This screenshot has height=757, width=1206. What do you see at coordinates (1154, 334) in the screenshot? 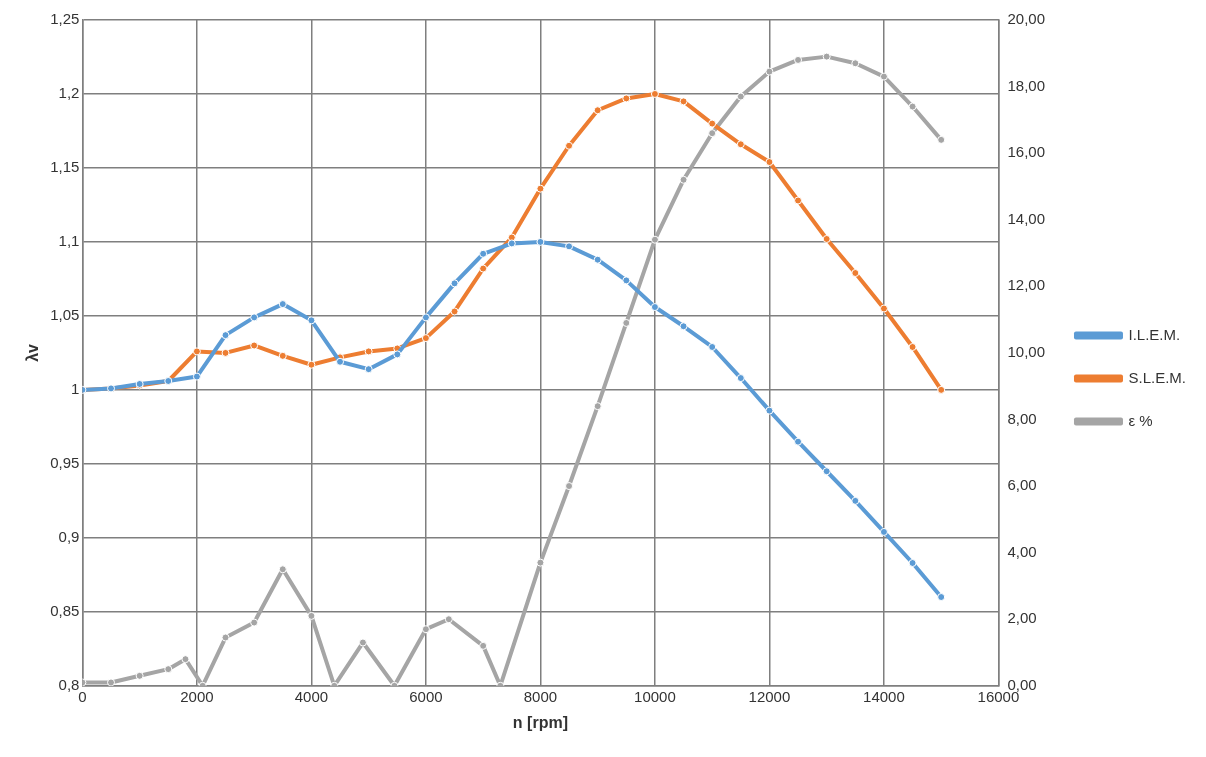
I see `legend-label: I.L.E.M.` at bounding box center [1154, 334].